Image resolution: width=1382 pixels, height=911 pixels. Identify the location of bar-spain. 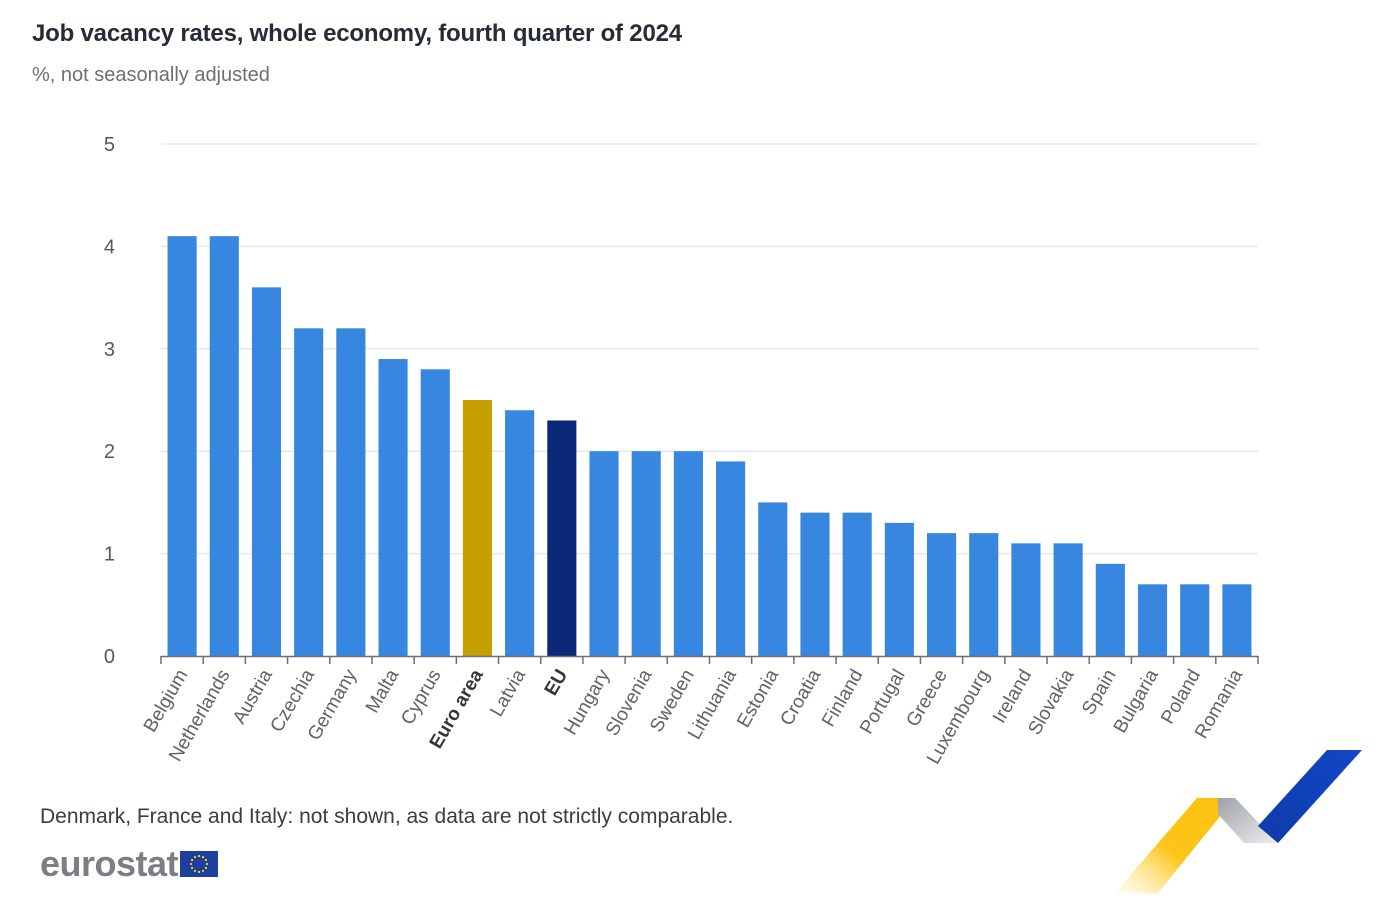
(1110, 609).